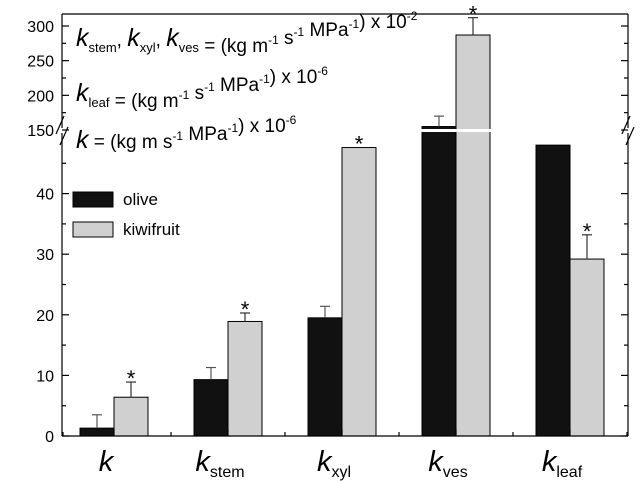 Image resolution: width=640 pixels, height=481 pixels. I want to click on y-tick-label: 30, so click(45, 255).